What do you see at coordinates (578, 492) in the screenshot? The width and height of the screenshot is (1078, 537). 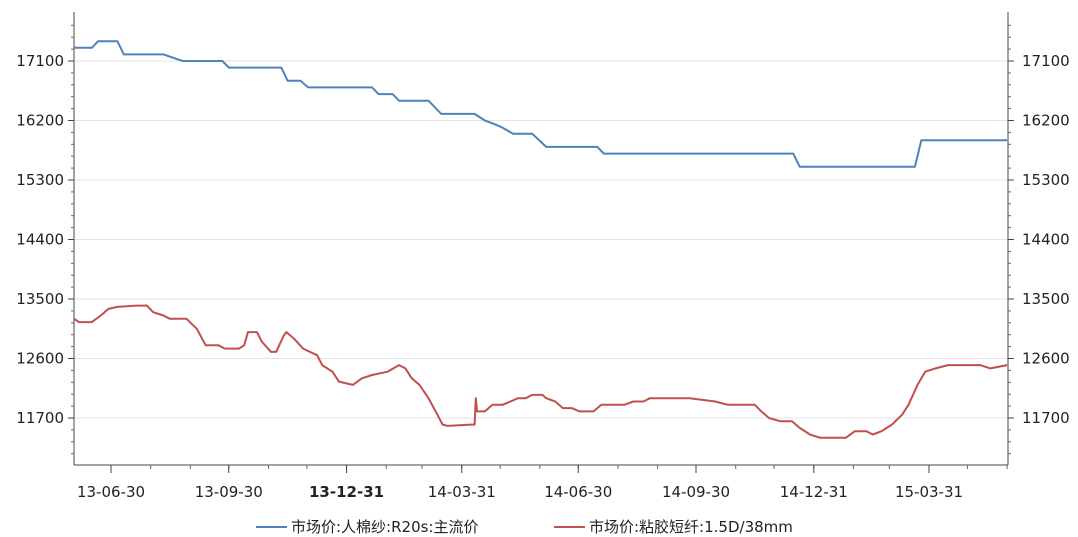 I see `x-tick-label-14-06-30: 14-06-30` at bounding box center [578, 492].